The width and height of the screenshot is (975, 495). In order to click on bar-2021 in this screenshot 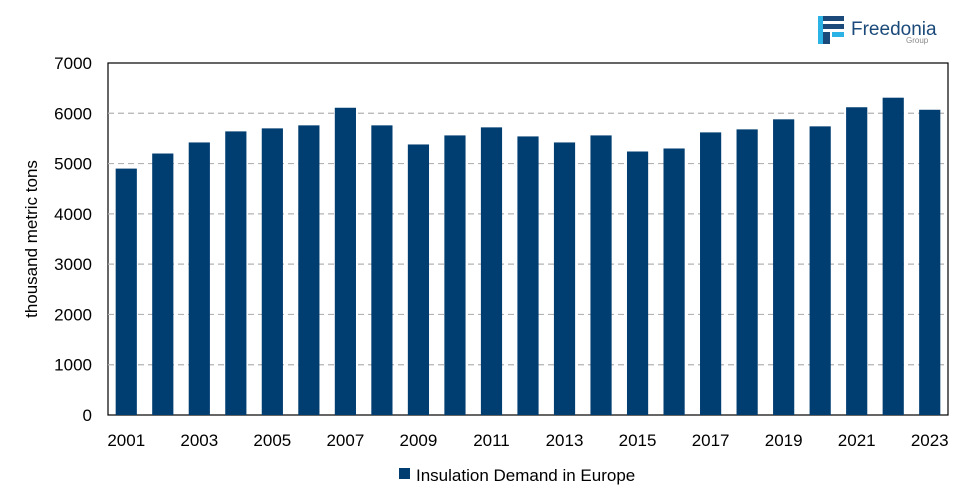, I will do `click(857, 261)`.